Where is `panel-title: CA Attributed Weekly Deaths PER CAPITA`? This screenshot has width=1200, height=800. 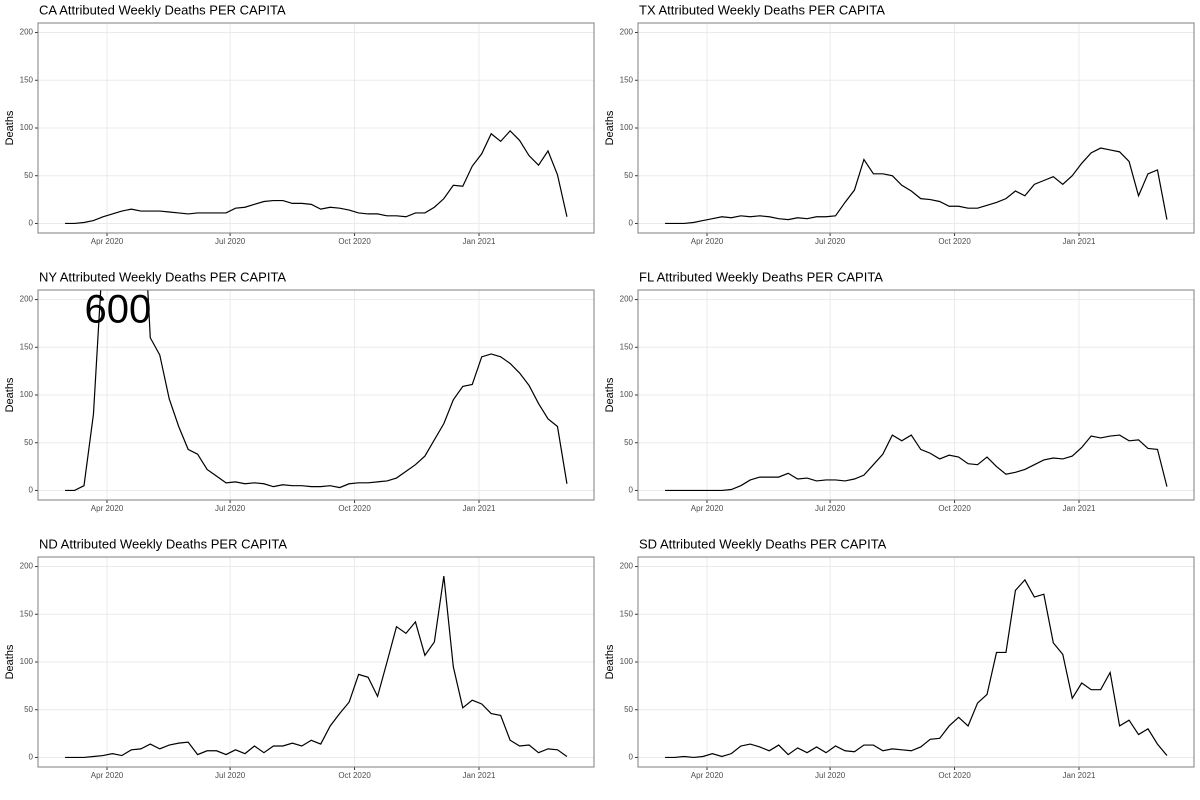 panel-title: CA Attributed Weekly Deaths PER CAPITA is located at coordinates (162, 9).